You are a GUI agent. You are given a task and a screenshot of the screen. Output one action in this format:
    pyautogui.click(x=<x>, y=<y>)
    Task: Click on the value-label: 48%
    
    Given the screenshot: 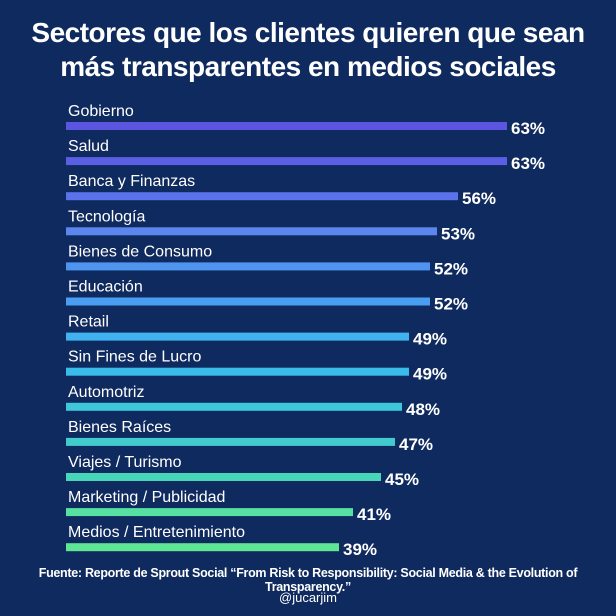 What is the action you would take?
    pyautogui.click(x=423, y=409)
    